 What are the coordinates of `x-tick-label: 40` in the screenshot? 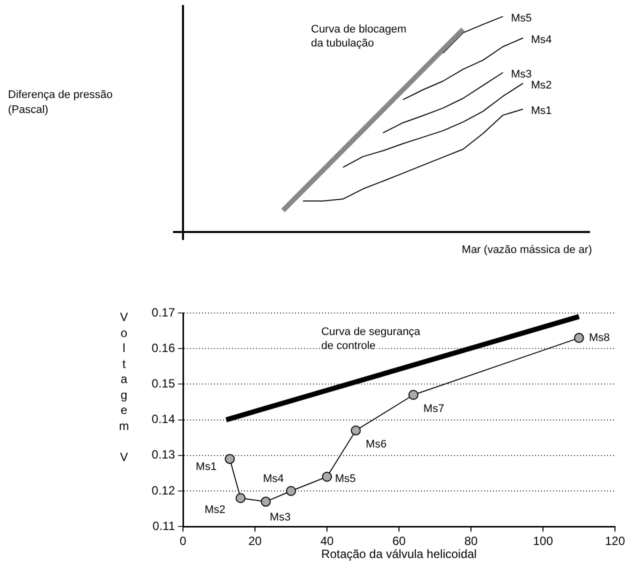 It's located at (327, 541).